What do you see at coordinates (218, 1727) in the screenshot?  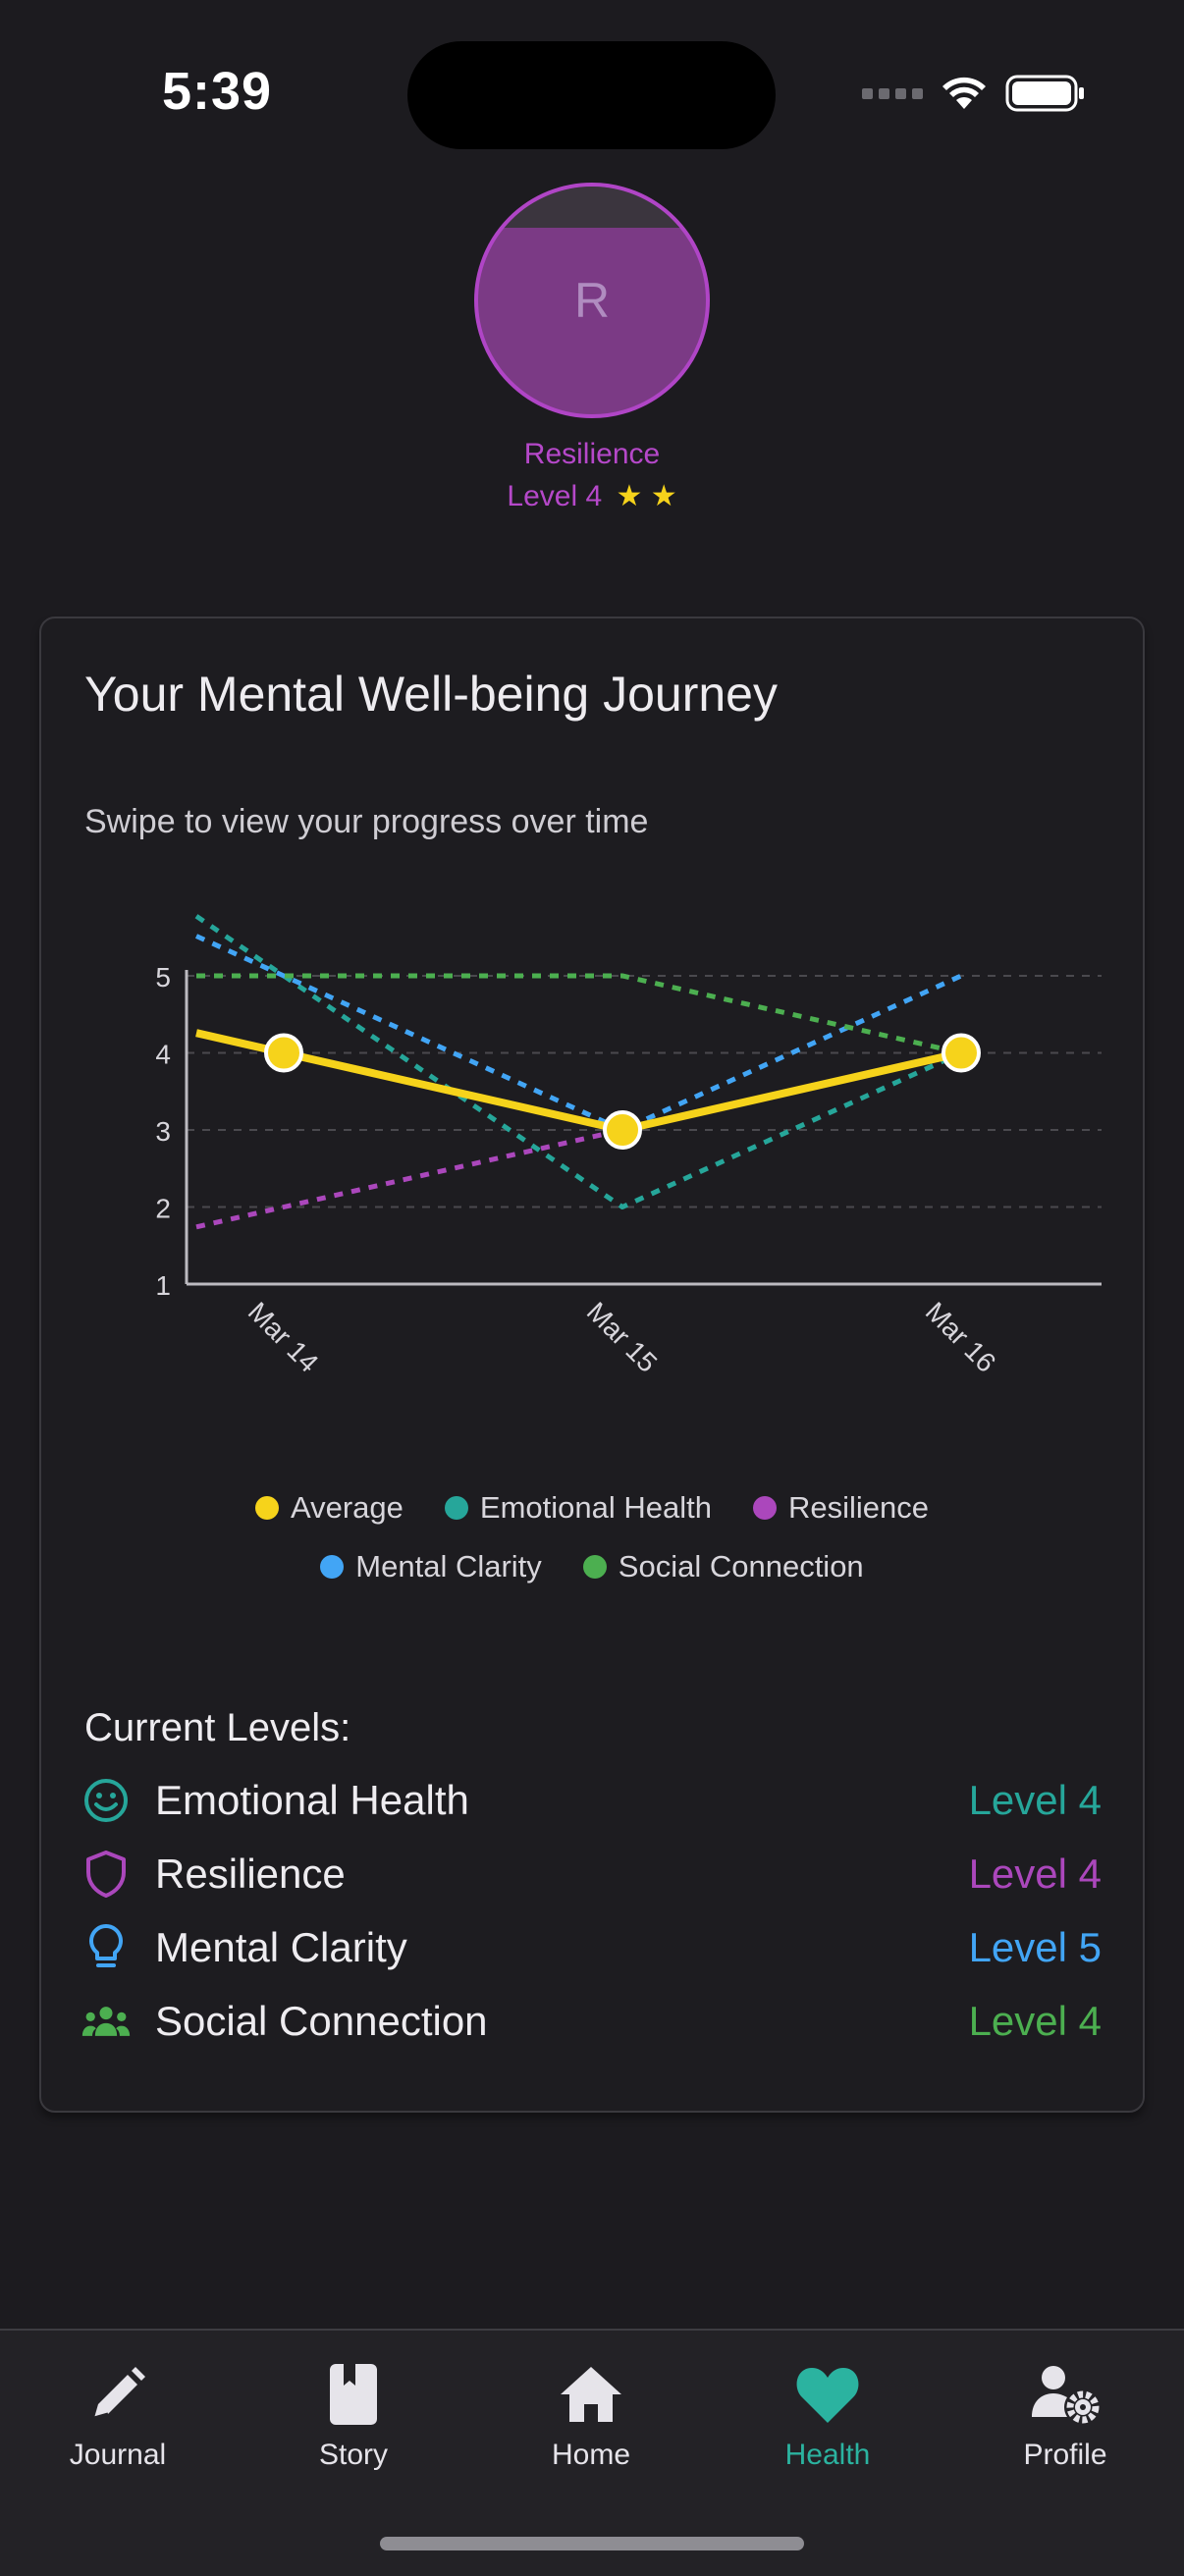 I see `levels-title: Current Levels:` at bounding box center [218, 1727].